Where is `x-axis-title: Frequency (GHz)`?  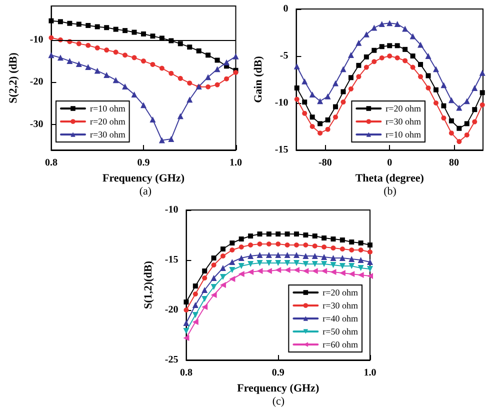
x-axis-title: Frequency (GHz) is located at coordinates (278, 388).